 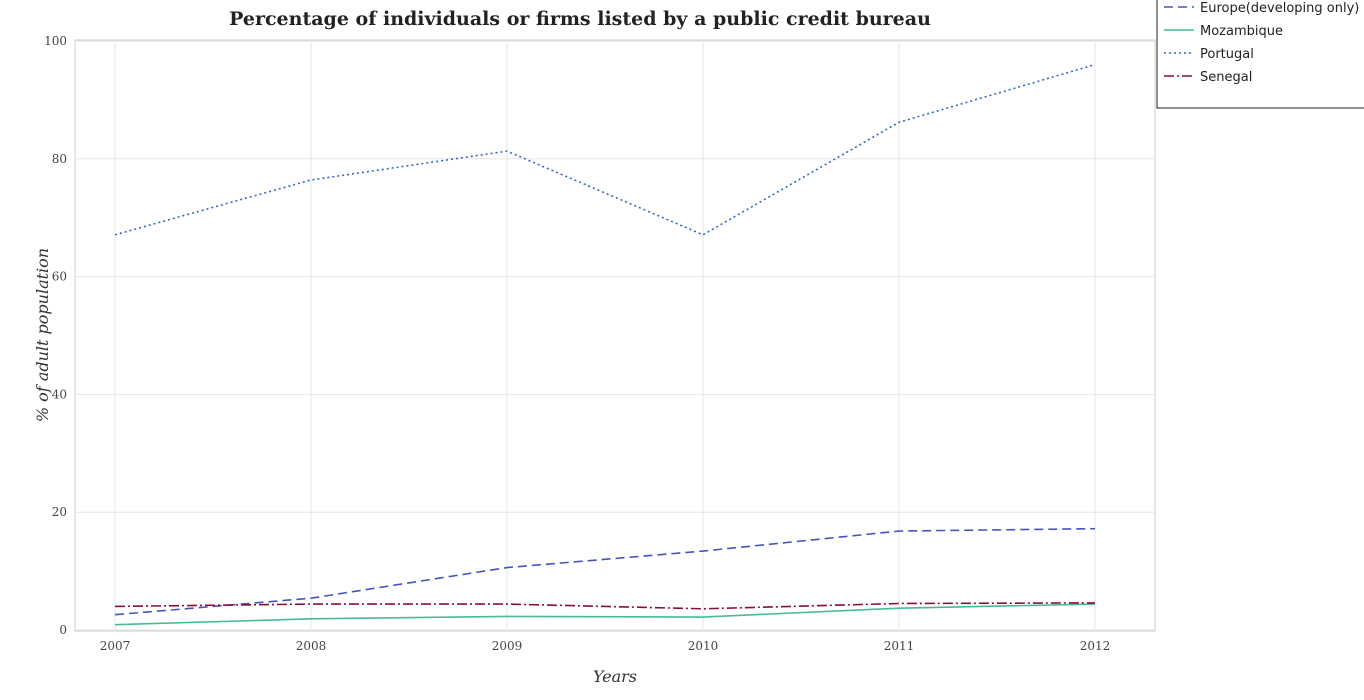 What do you see at coordinates (605, 606) in the screenshot?
I see `series-line-senegal` at bounding box center [605, 606].